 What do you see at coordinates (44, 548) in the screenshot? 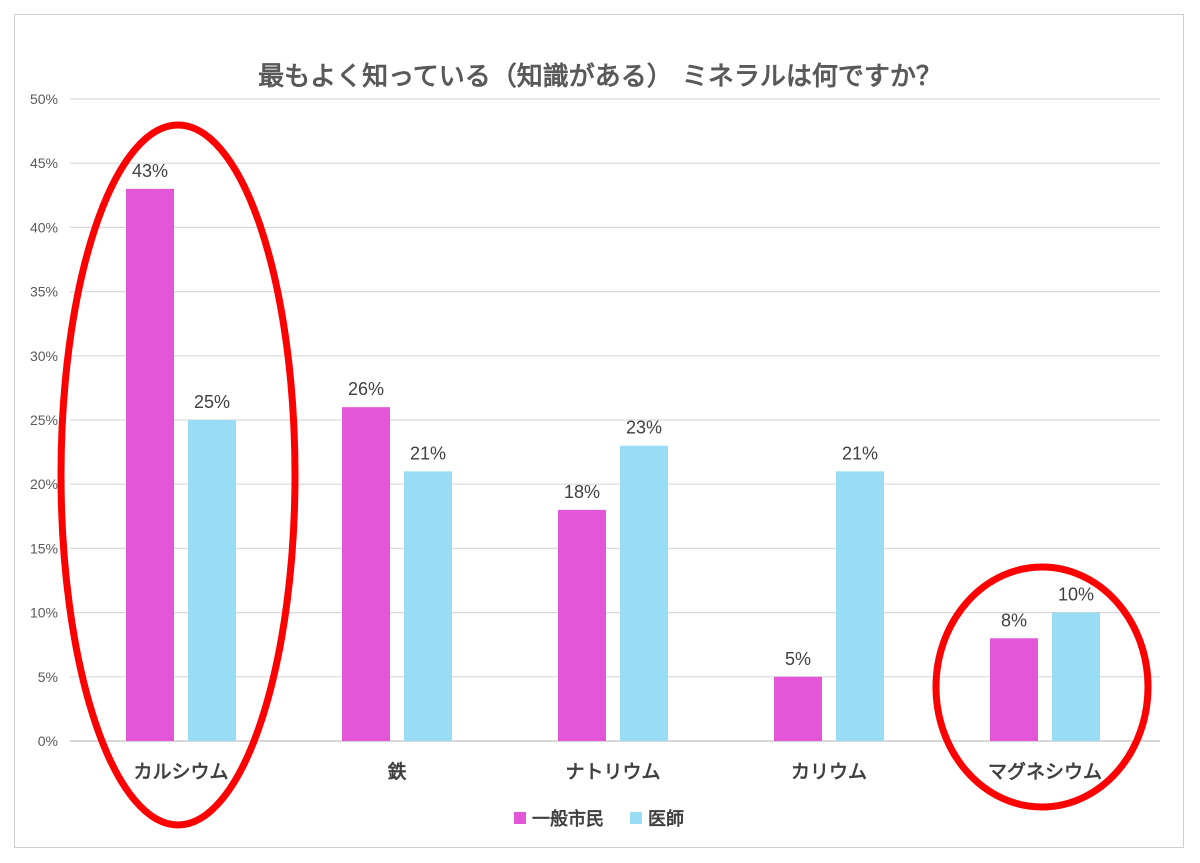
I see `y-tick-label: 15%` at bounding box center [44, 548].